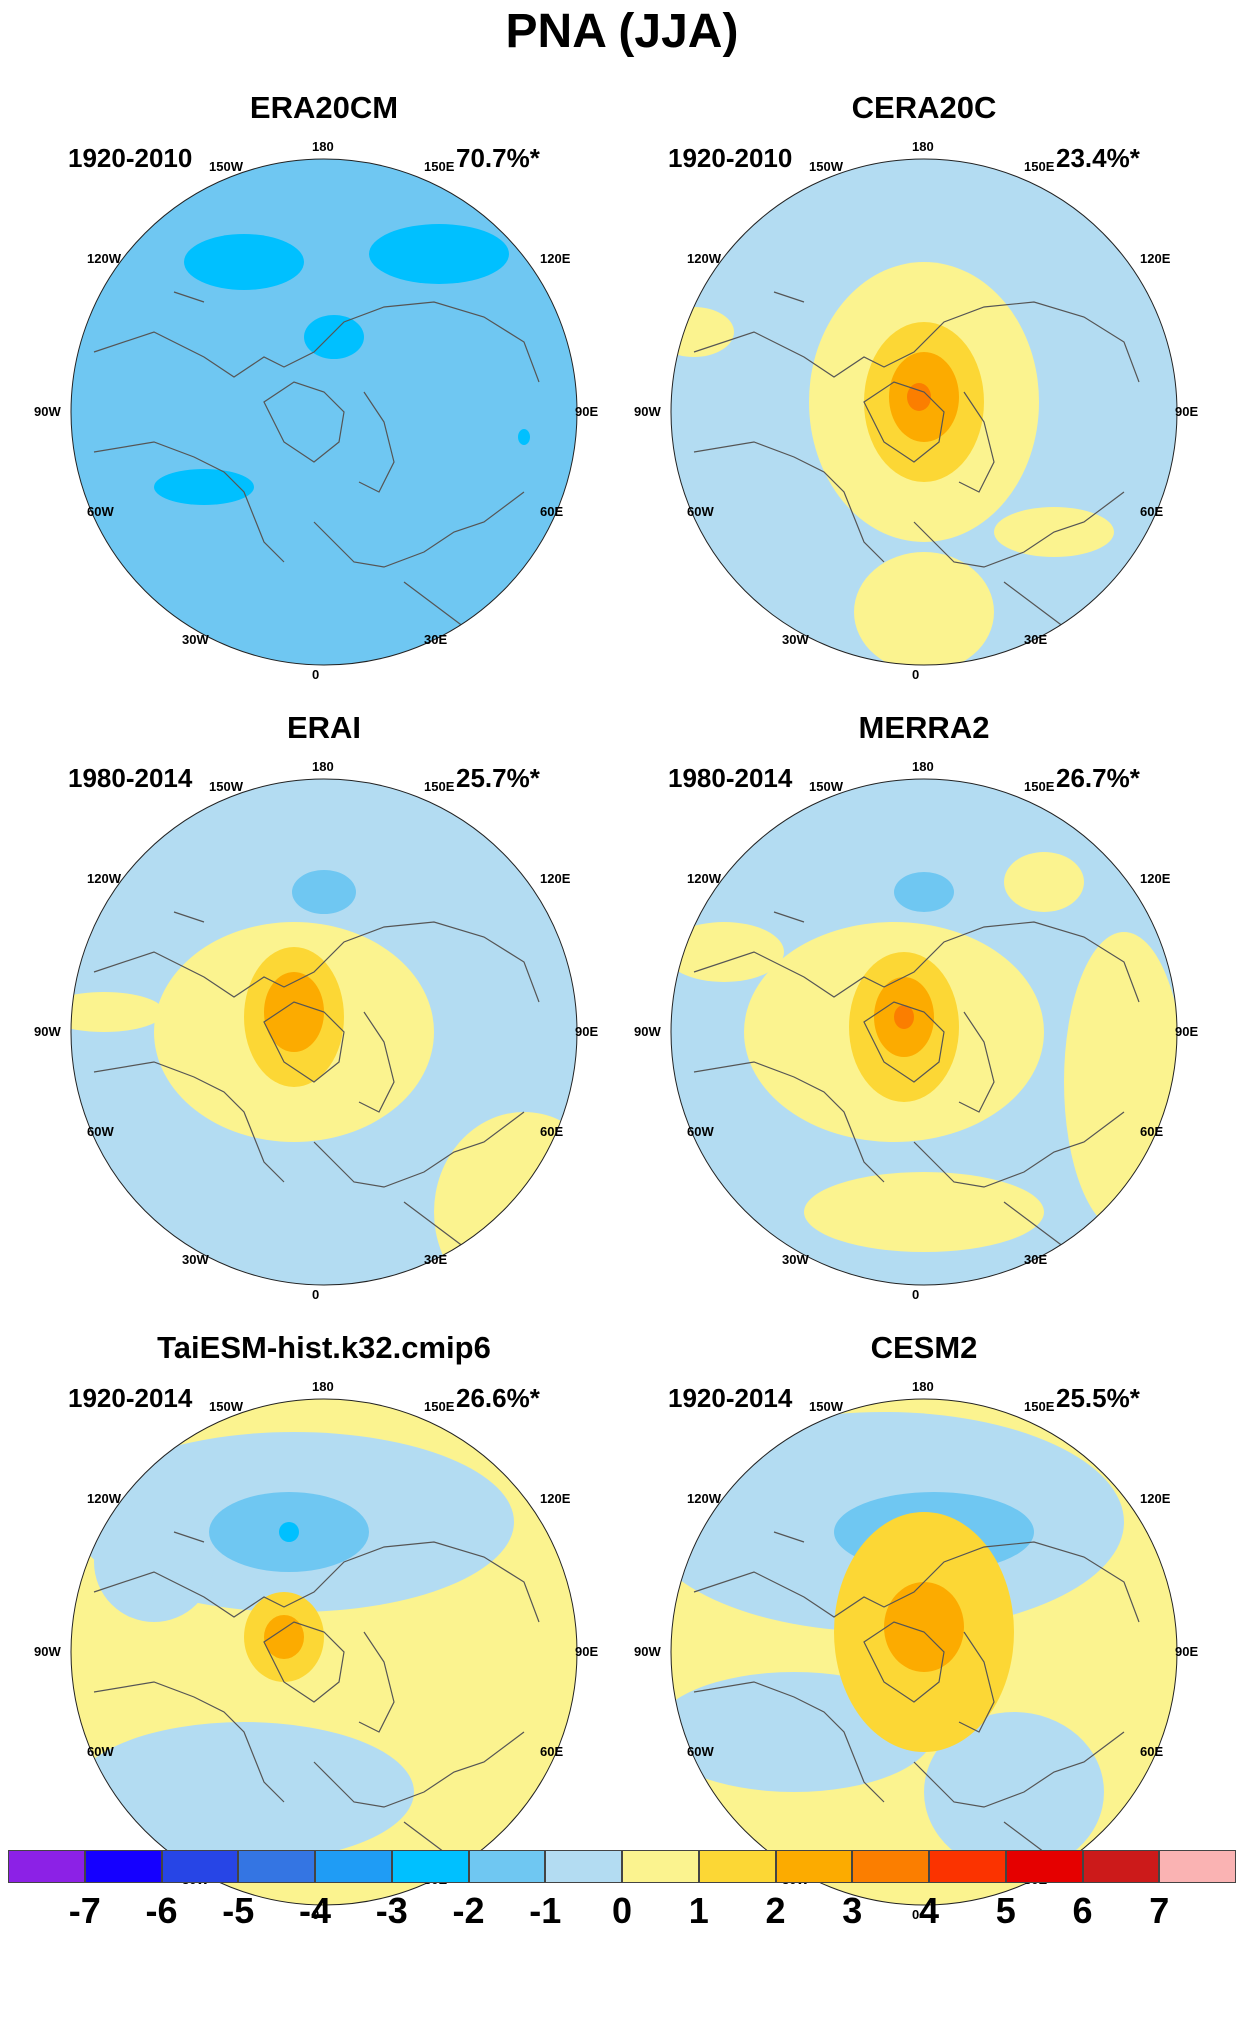 This screenshot has height=2041, width=1244. Describe the element at coordinates (1159, 1910) in the screenshot. I see `colorbar-label: 7` at that location.